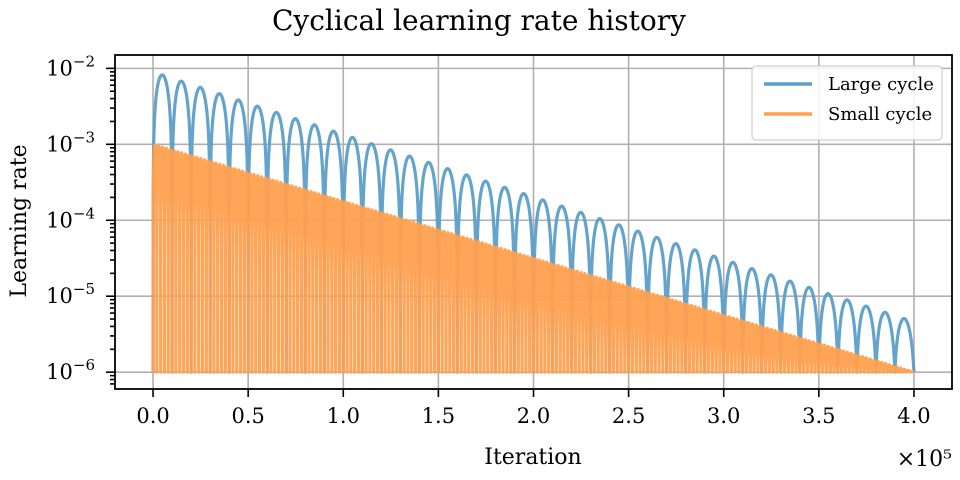 The image size is (960, 480). I want to click on x-tick-label: 2.0, so click(533, 416).